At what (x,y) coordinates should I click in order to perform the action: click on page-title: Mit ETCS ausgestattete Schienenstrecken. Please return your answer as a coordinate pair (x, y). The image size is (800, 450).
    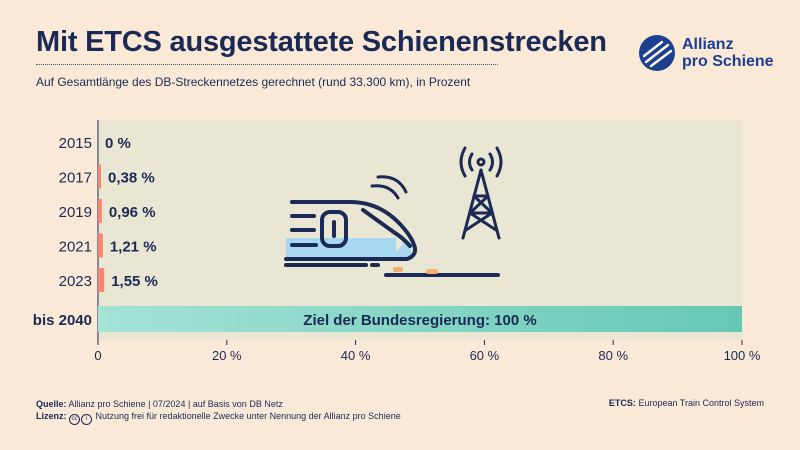
    Looking at the image, I should click on (321, 42).